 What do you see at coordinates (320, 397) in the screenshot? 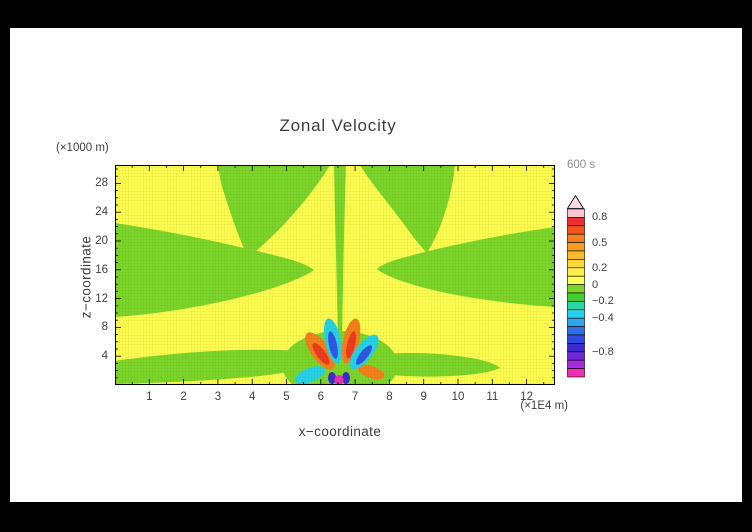
I see `x-tick-label: 6` at bounding box center [320, 397].